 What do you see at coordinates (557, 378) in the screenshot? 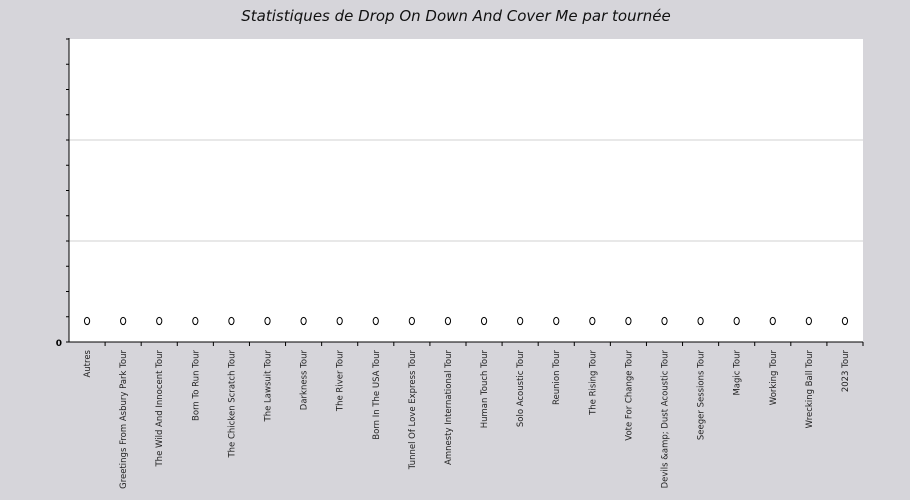
I see `x-tick-label: Reunion Tour` at bounding box center [557, 378].